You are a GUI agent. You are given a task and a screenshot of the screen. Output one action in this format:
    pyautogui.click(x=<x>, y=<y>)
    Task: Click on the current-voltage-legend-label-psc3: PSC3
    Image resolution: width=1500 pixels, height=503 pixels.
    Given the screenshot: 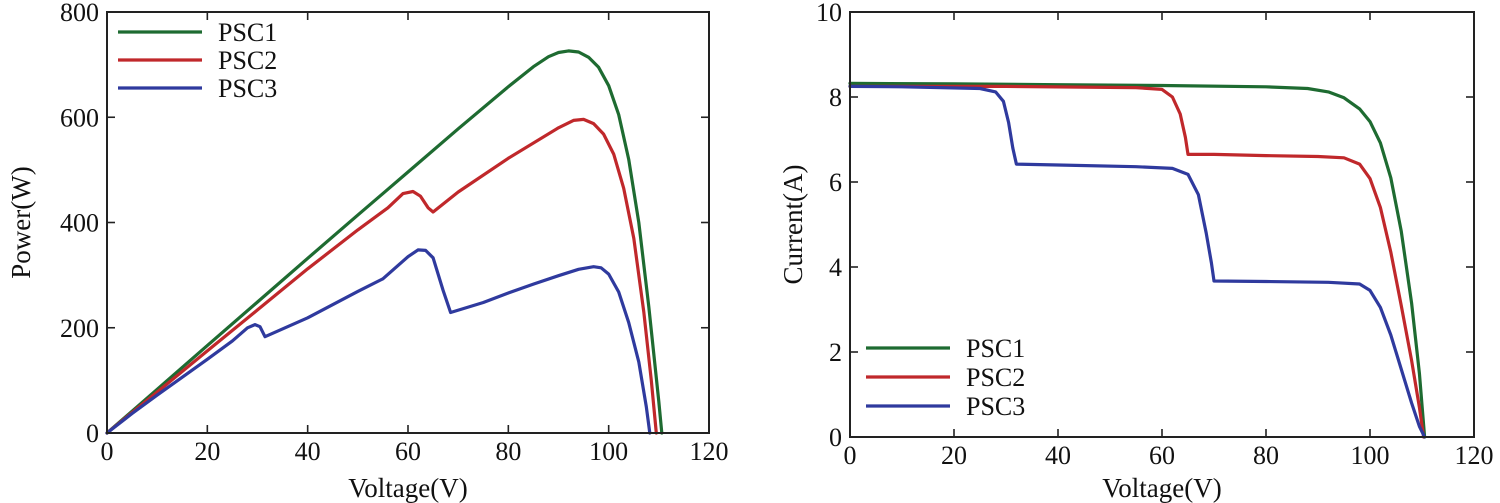 What is the action you would take?
    pyautogui.click(x=995, y=406)
    